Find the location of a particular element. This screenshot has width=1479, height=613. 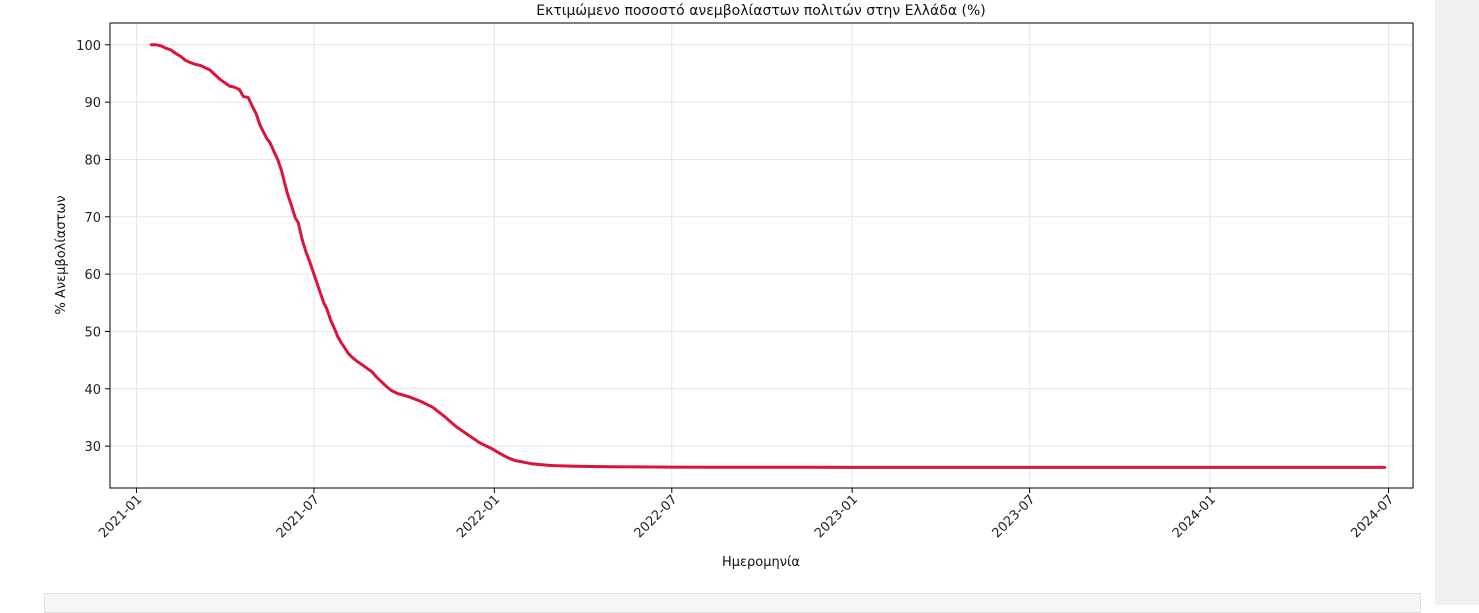

y-tick-label: 30 is located at coordinates (92, 447).